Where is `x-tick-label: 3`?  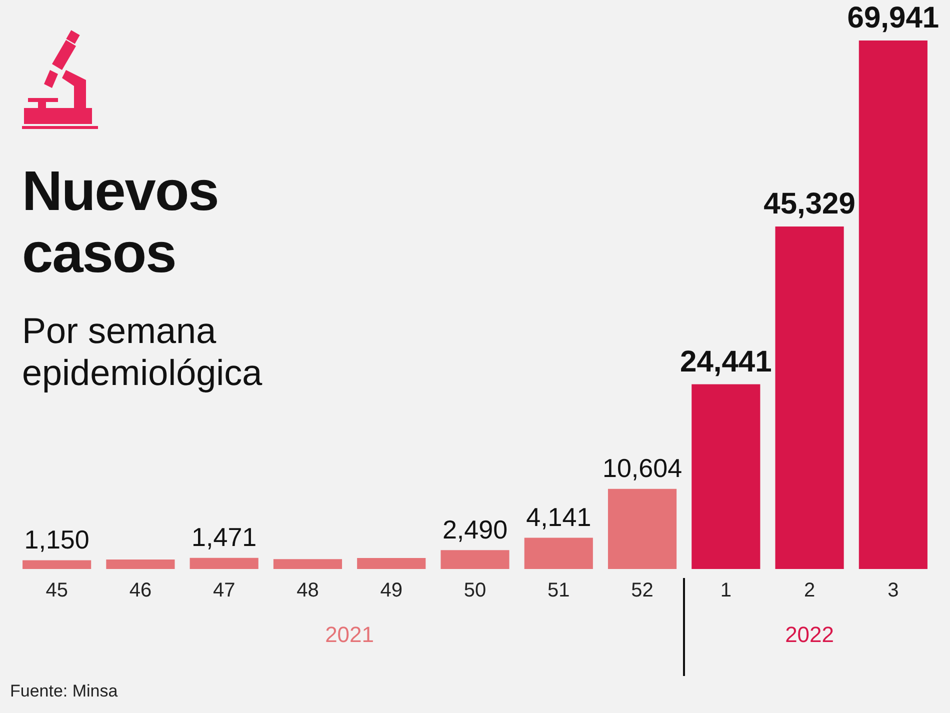 x-tick-label: 3 is located at coordinates (893, 591).